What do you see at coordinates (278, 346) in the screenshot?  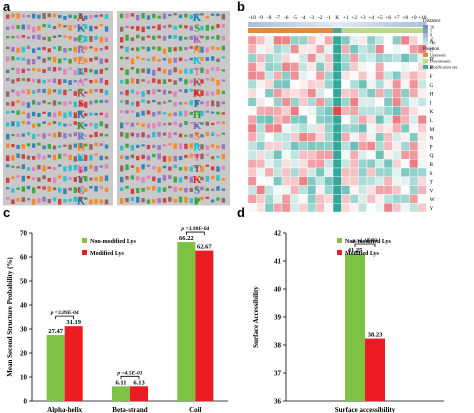 I see `y-tick-label: 38` at bounding box center [278, 346].